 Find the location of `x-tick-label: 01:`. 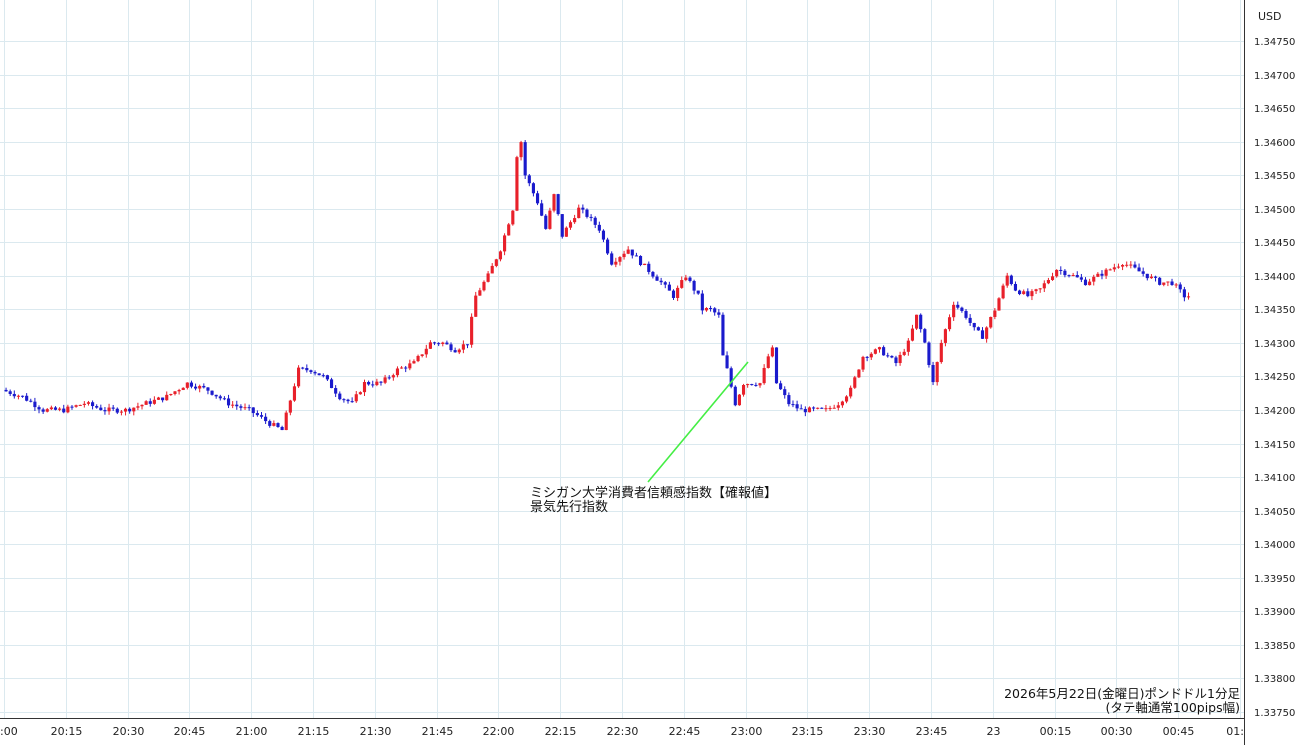

x-tick-label: 01: is located at coordinates (1235, 731).